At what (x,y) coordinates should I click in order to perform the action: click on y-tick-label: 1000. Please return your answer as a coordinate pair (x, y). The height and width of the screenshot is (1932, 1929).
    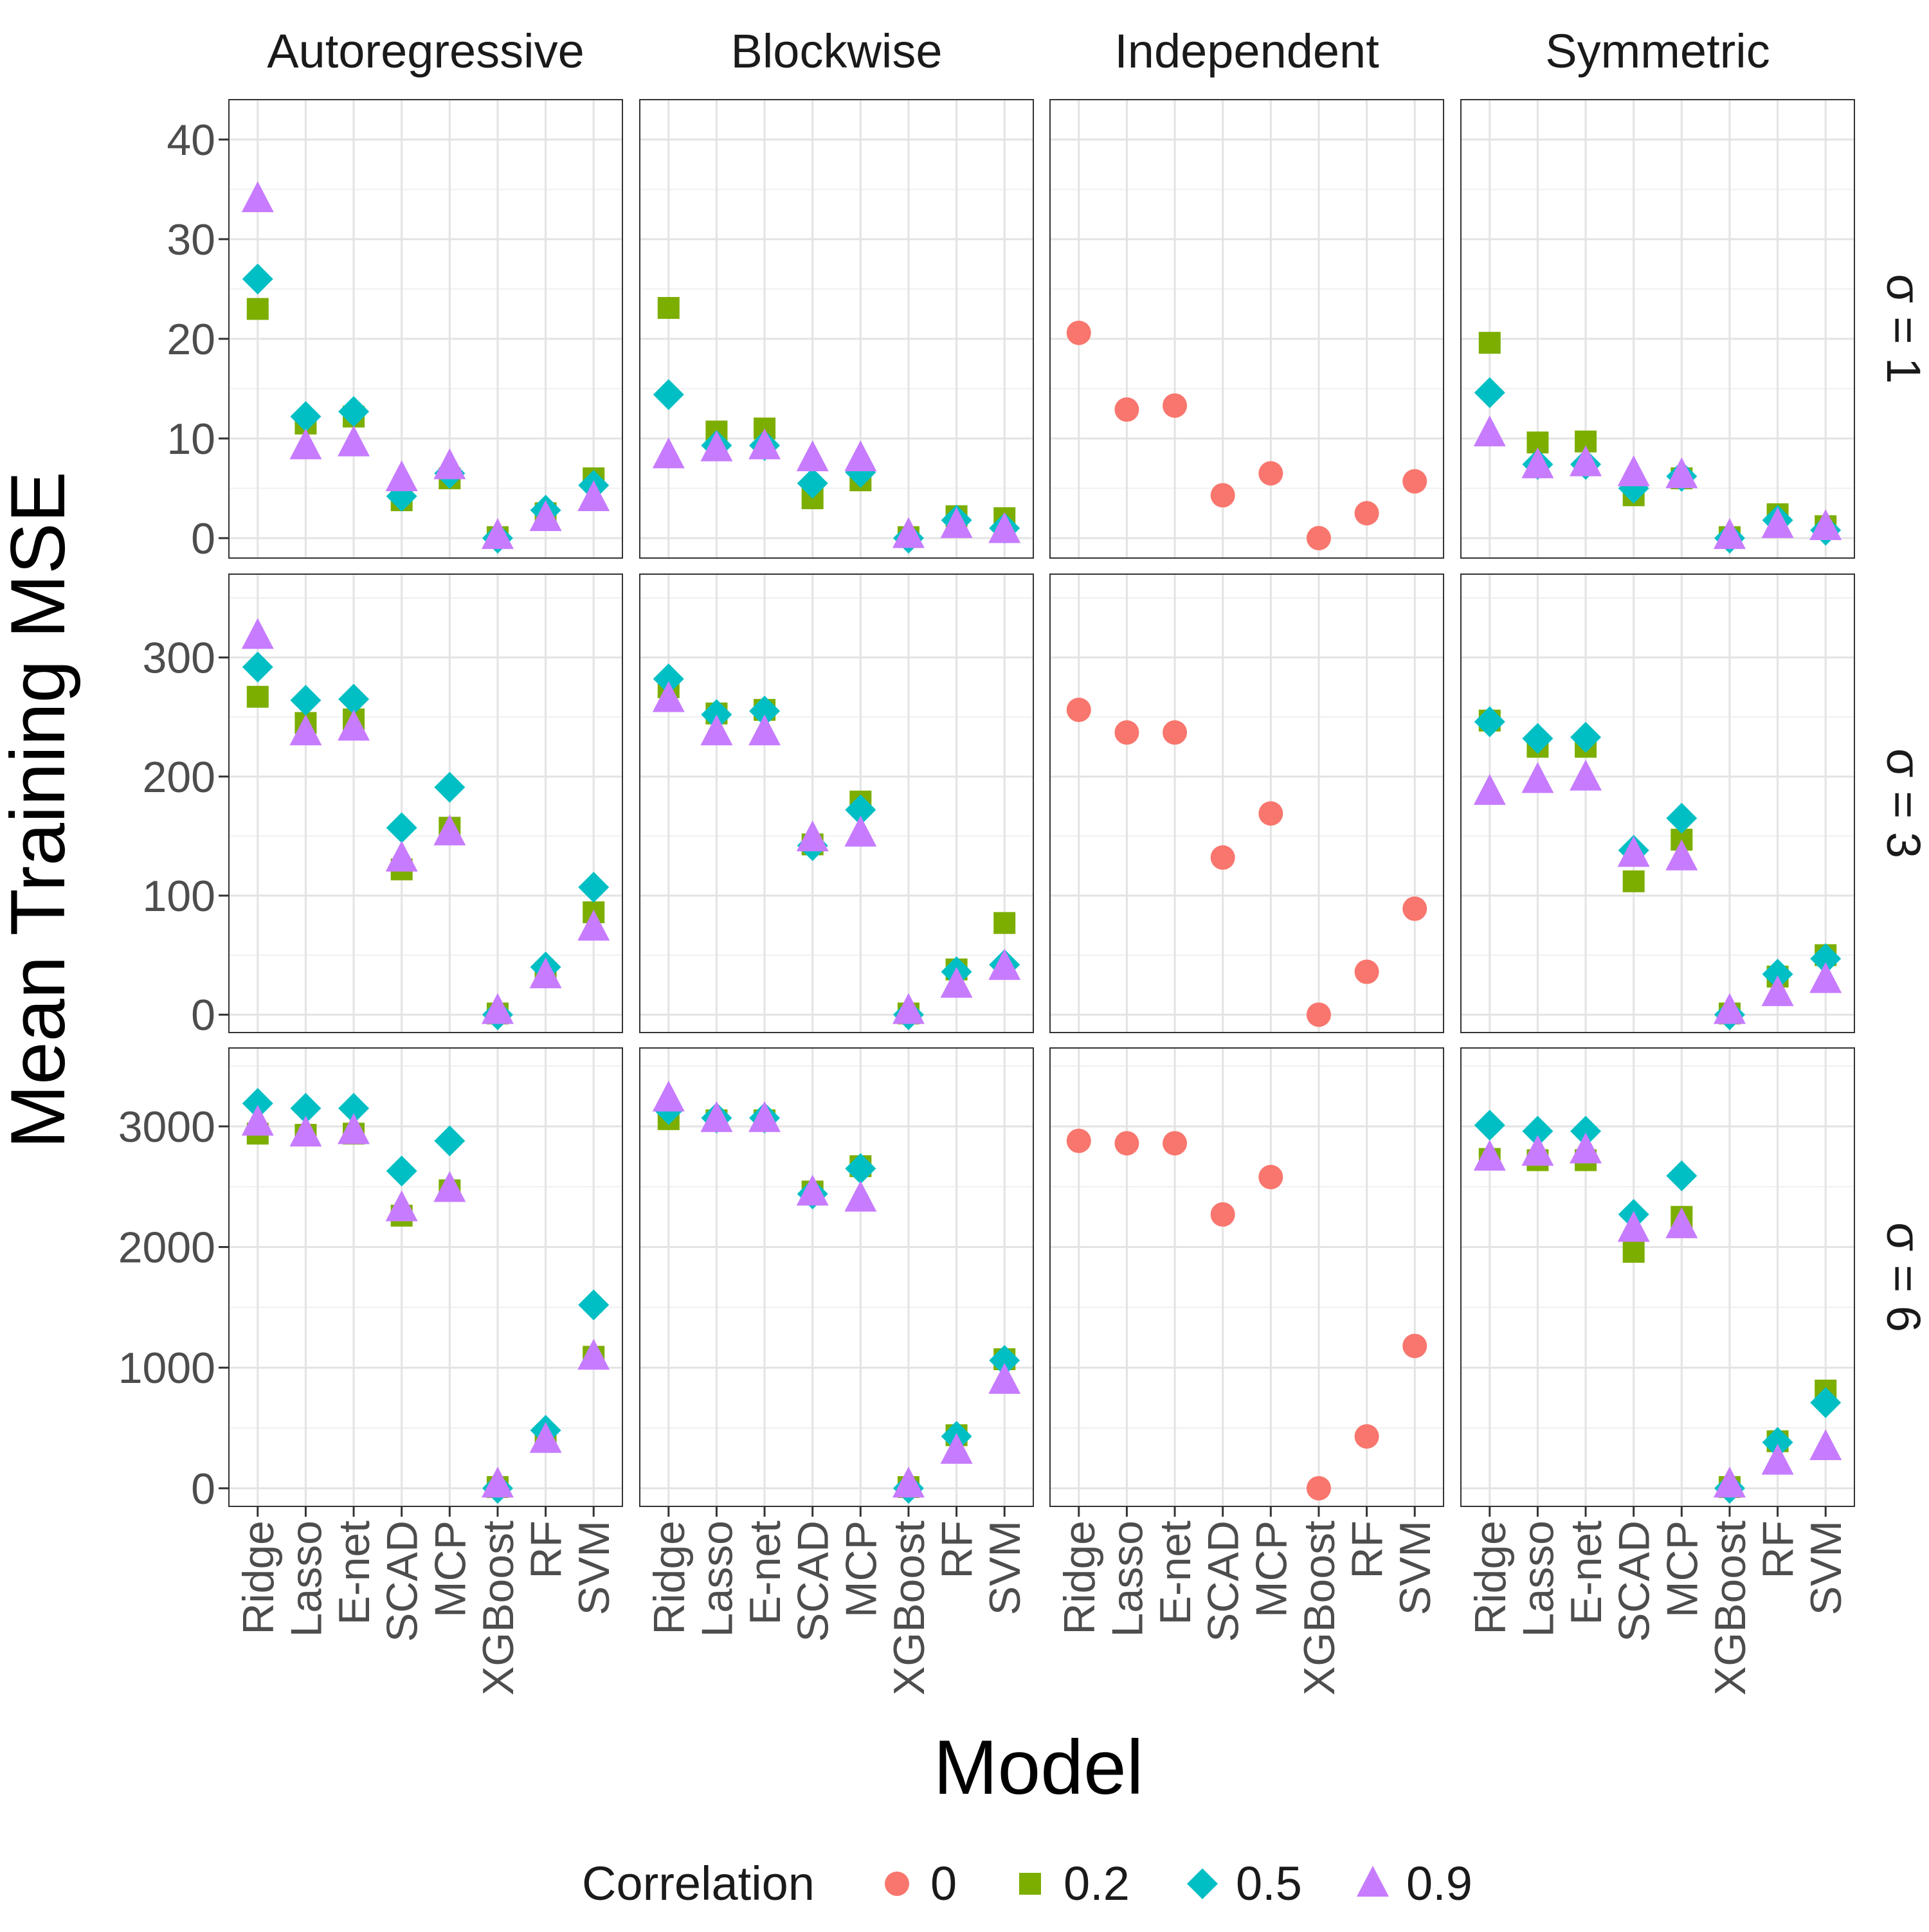
    Looking at the image, I should click on (166, 1368).